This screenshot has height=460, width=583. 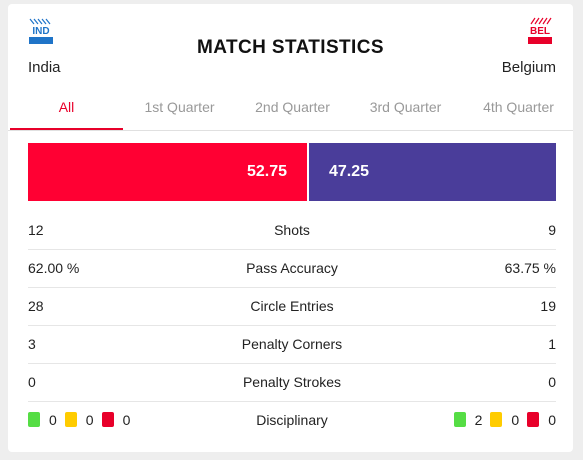 I want to click on stat-label-pass-accuracy: Pass Accuracy, so click(x=292, y=268).